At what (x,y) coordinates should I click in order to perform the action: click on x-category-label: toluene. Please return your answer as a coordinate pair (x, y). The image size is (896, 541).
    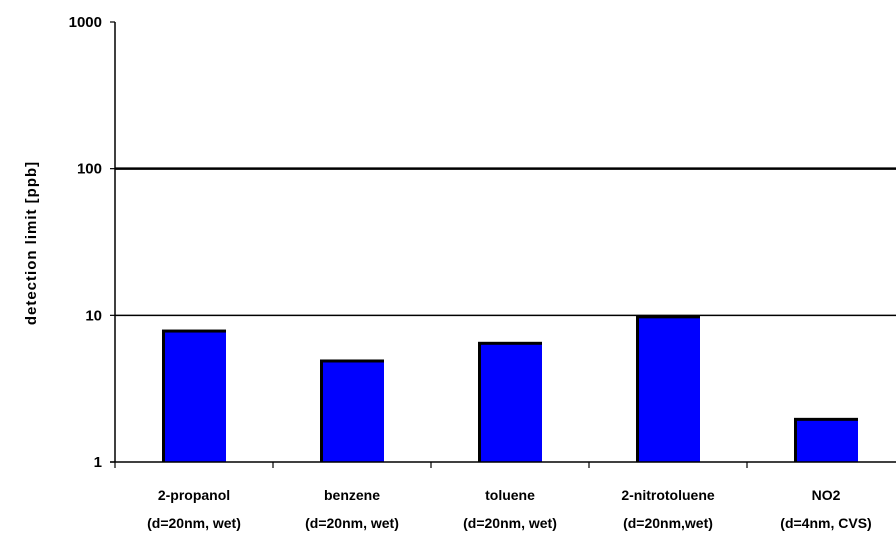
    Looking at the image, I should click on (510, 495).